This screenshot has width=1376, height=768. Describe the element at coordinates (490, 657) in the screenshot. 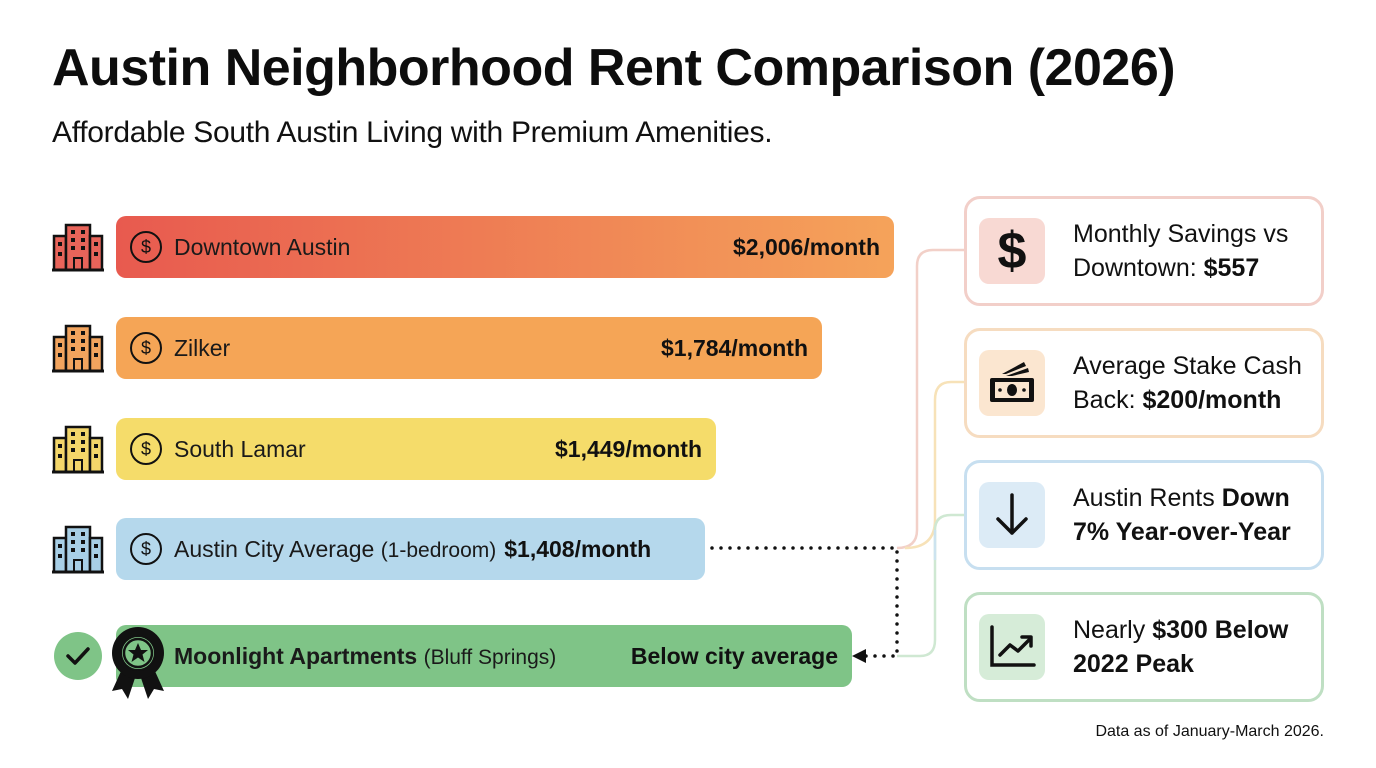

I see `bar-label-sub: (Bluff Springs)` at that location.